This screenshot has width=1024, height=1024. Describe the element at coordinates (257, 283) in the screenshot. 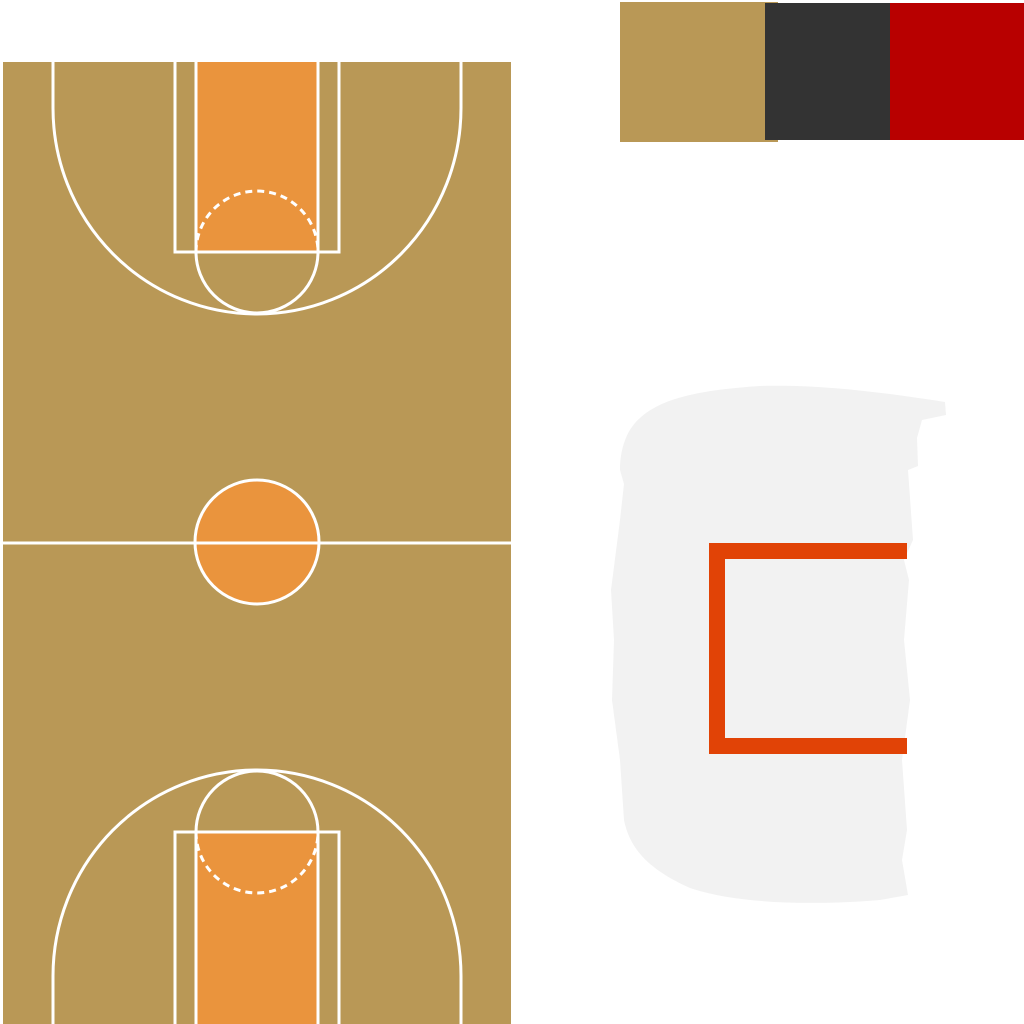

I see `top-free-throw-circle-solid` at that location.